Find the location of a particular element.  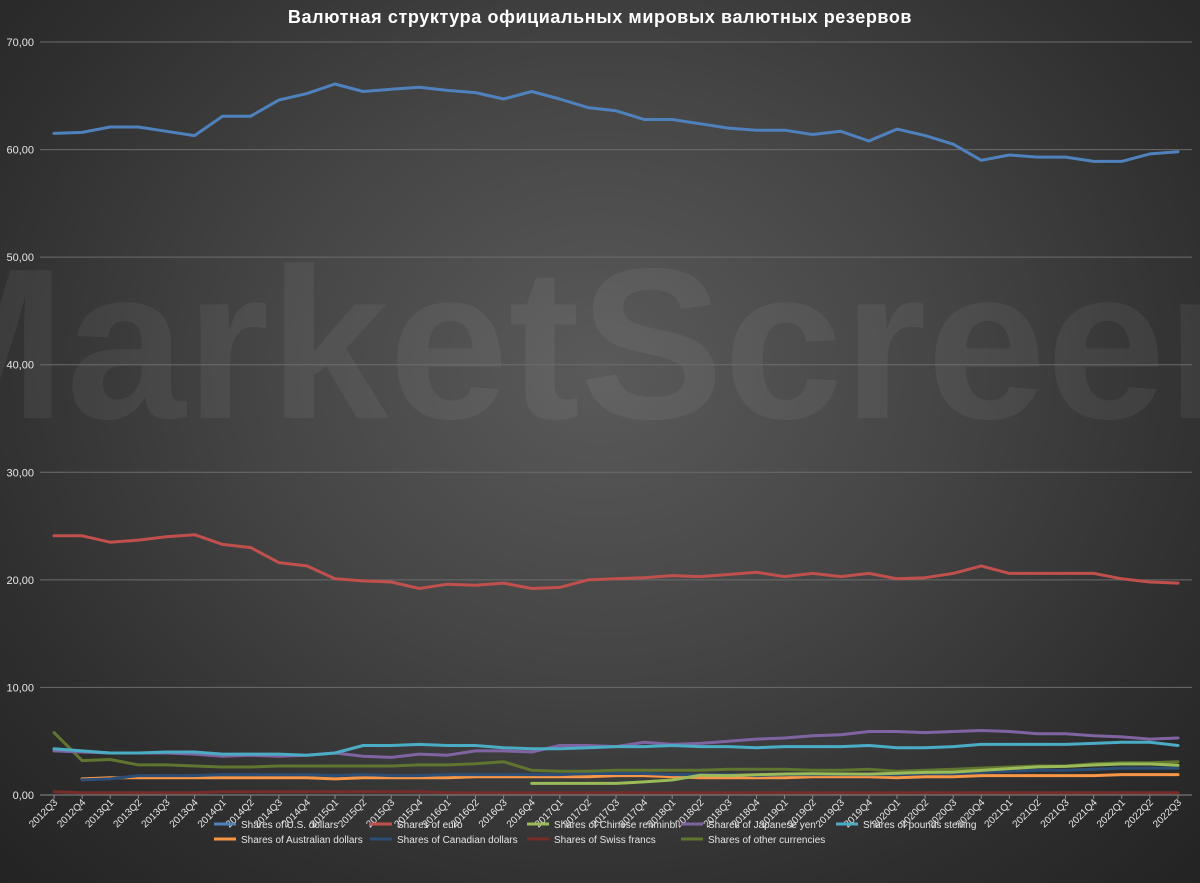

legend-label: Shares of U.S. dollars is located at coordinates (289, 825).